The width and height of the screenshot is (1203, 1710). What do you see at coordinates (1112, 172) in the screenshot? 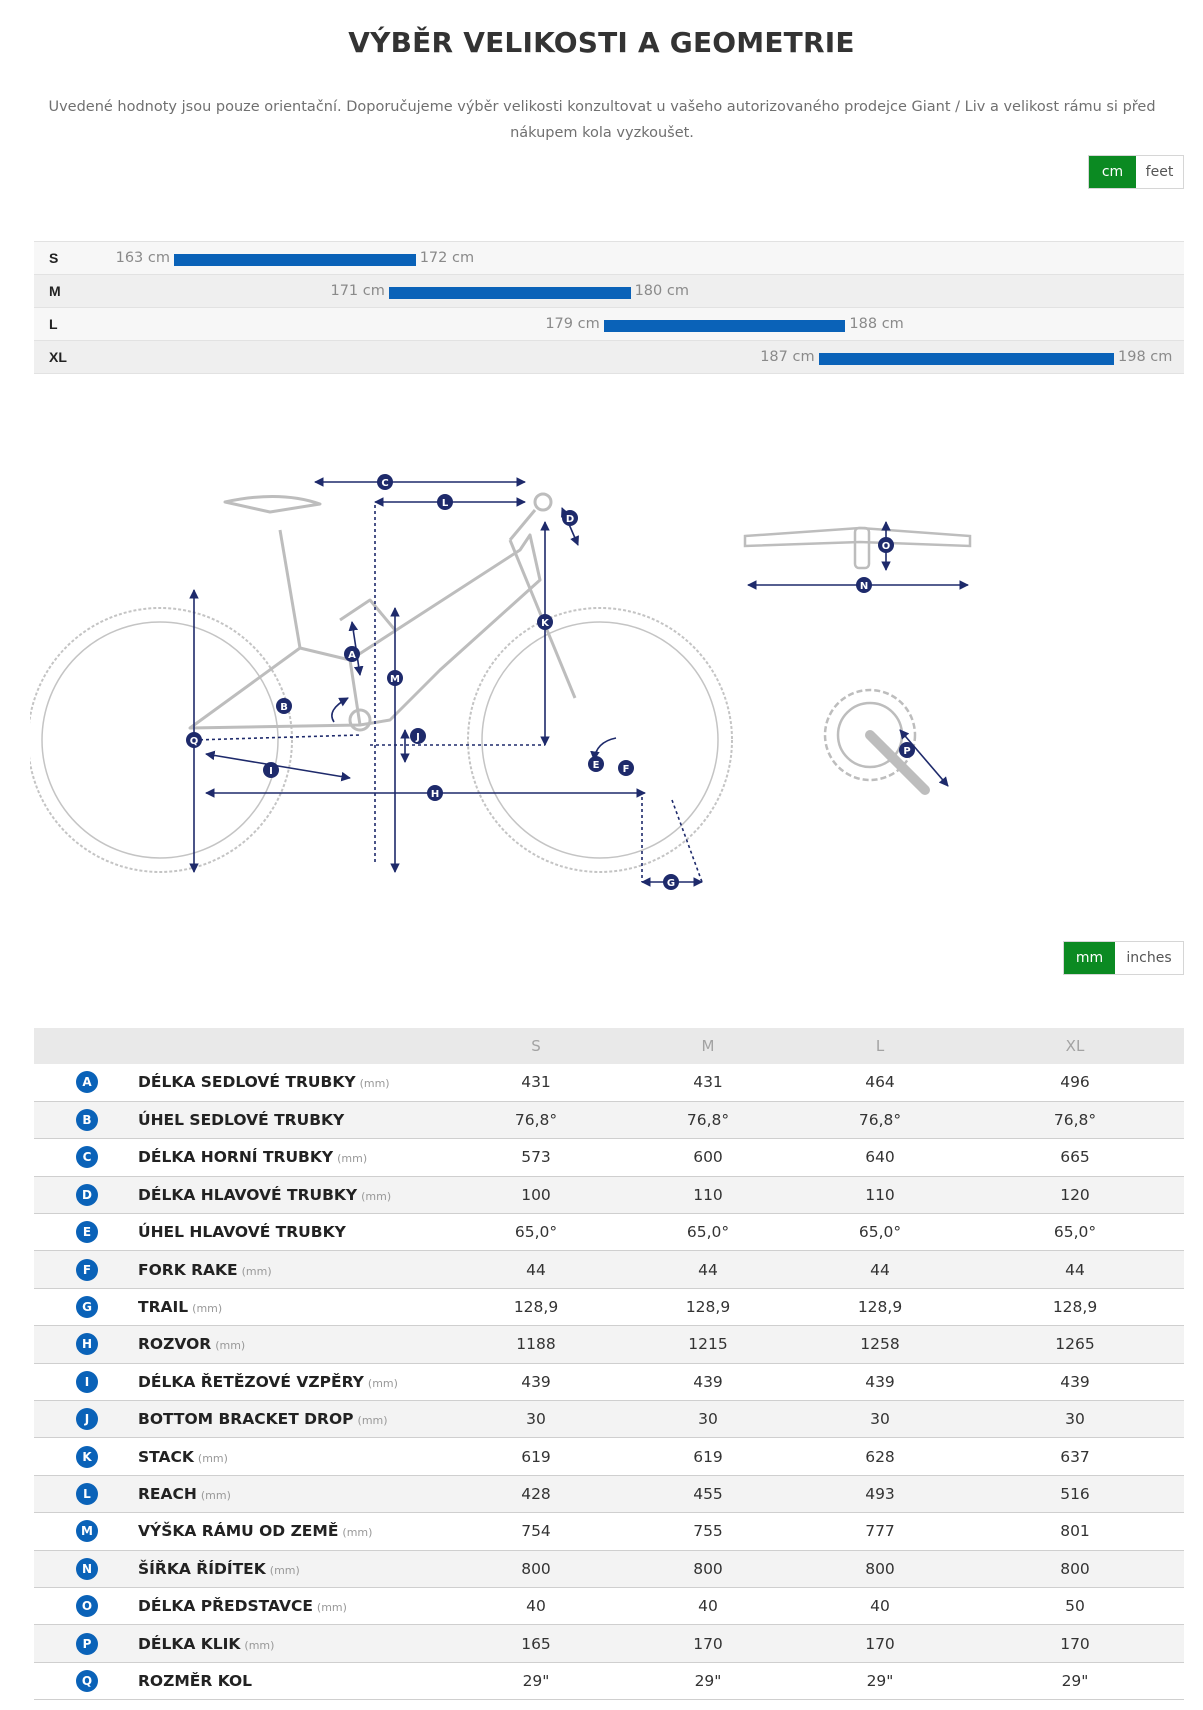
I see `unit-cm-button: cm` at bounding box center [1112, 172].